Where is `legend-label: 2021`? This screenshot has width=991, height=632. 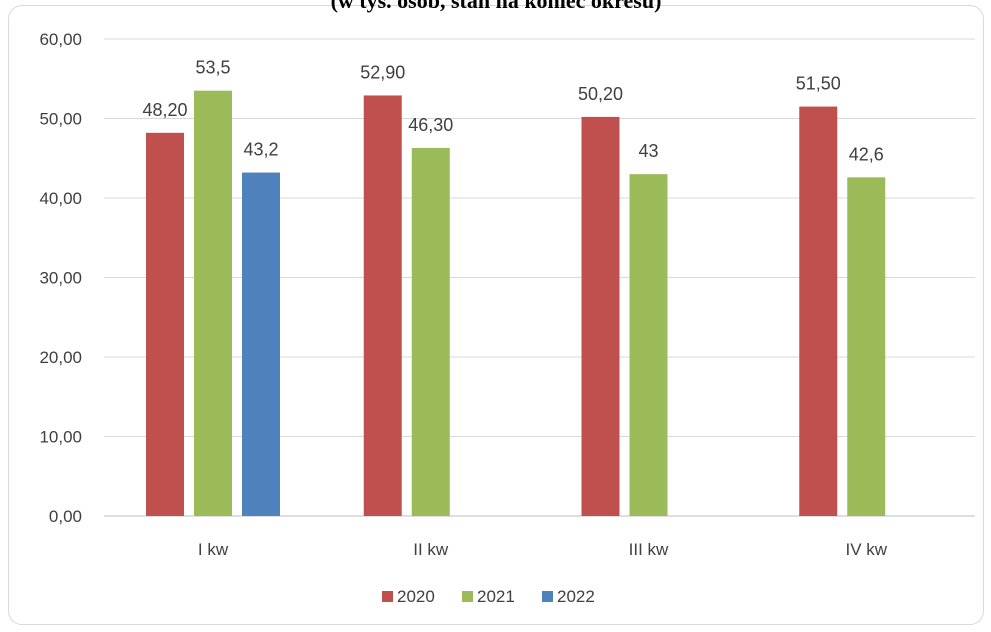 legend-label: 2021 is located at coordinates (496, 596).